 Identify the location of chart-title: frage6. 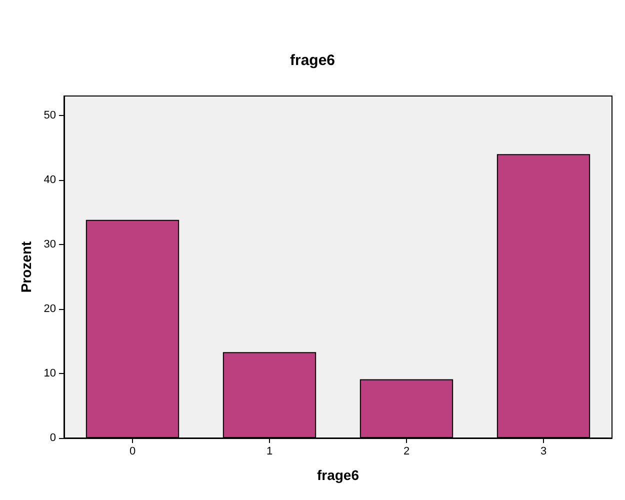
(313, 60).